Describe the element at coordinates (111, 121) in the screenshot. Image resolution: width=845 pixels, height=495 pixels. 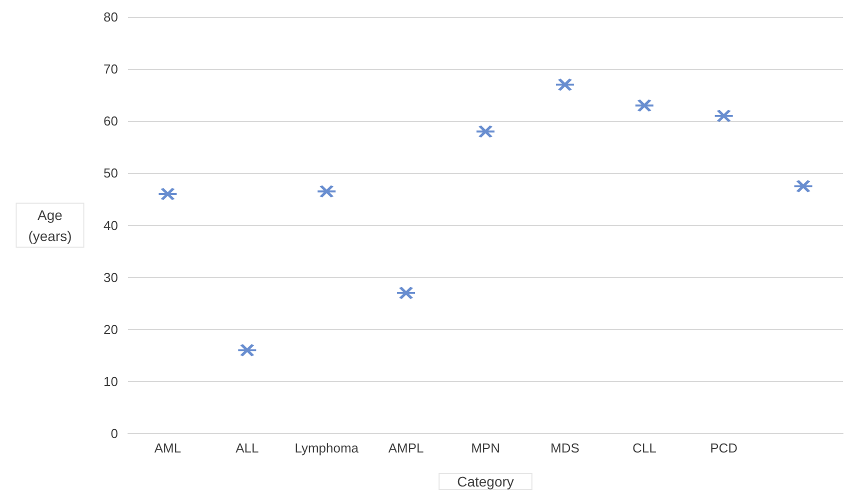
I see `y-tick-label: 60` at that location.